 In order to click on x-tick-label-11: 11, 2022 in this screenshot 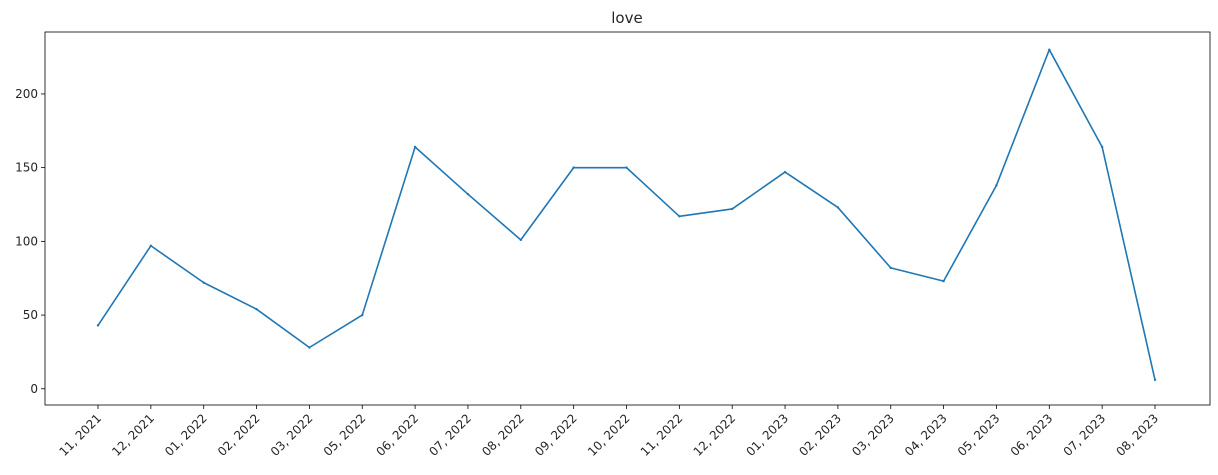, I will do `click(662, 435)`.